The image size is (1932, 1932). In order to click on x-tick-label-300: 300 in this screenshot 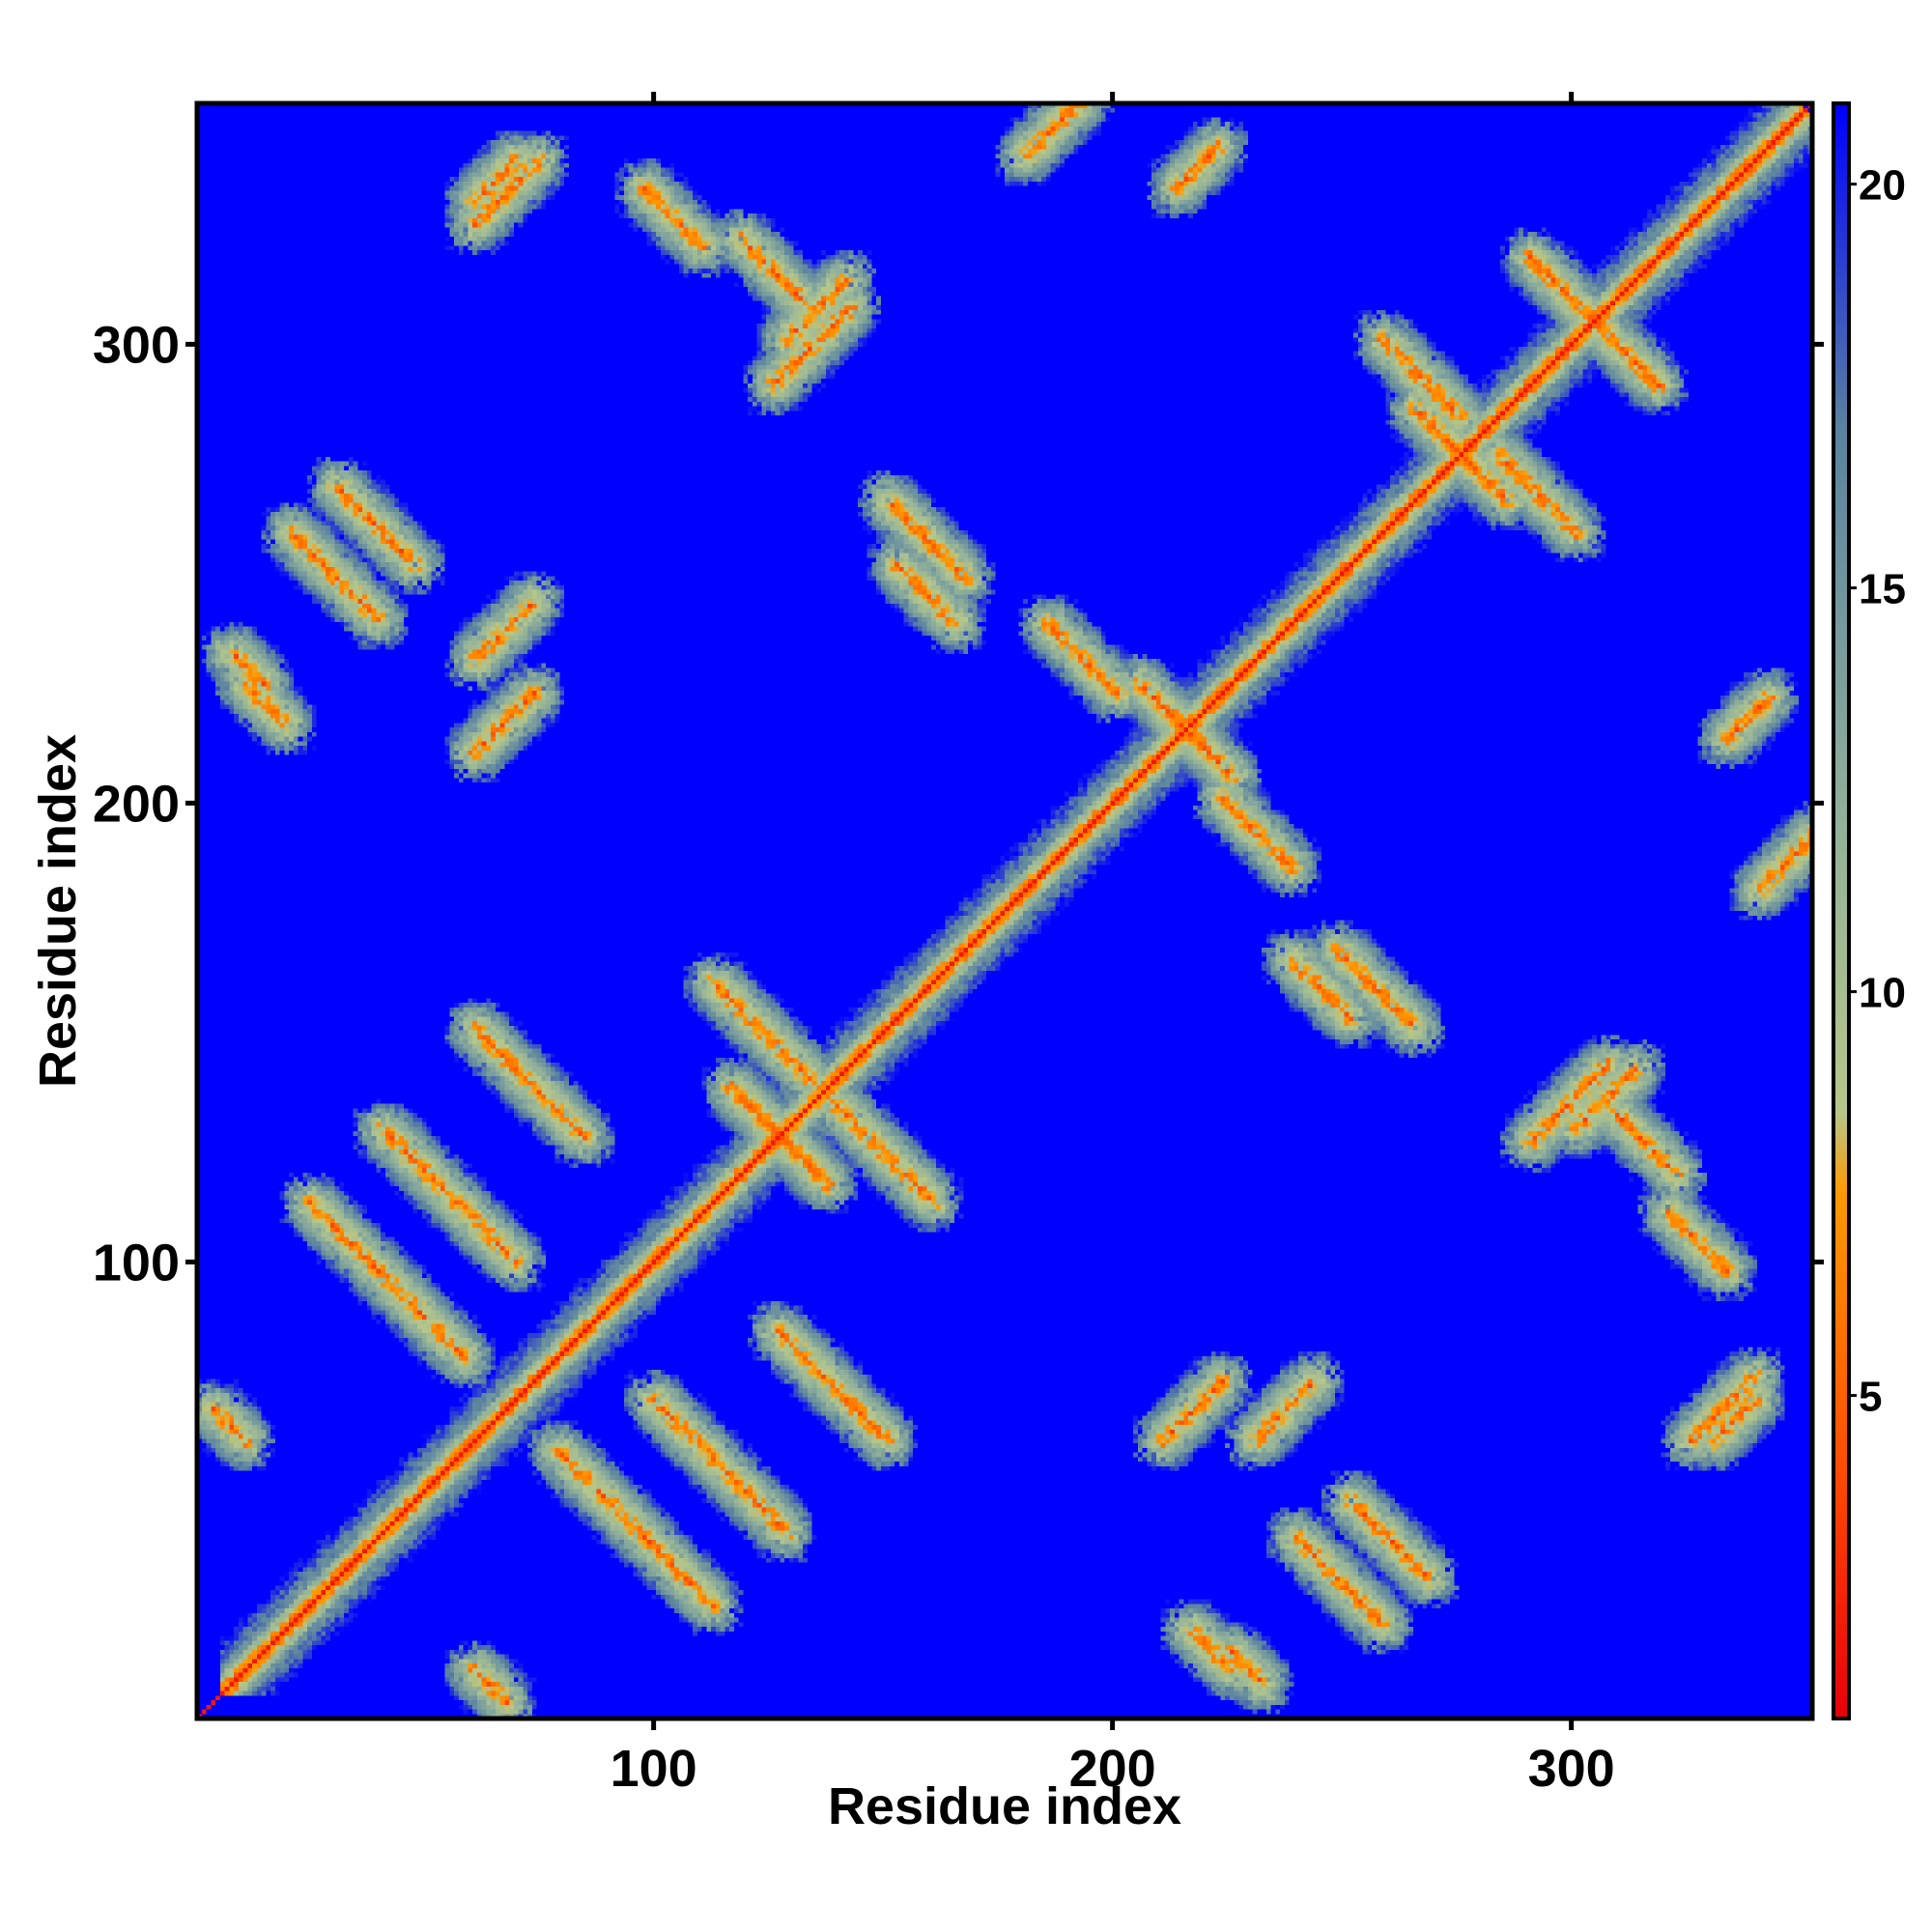, I will do `click(1571, 1769)`.